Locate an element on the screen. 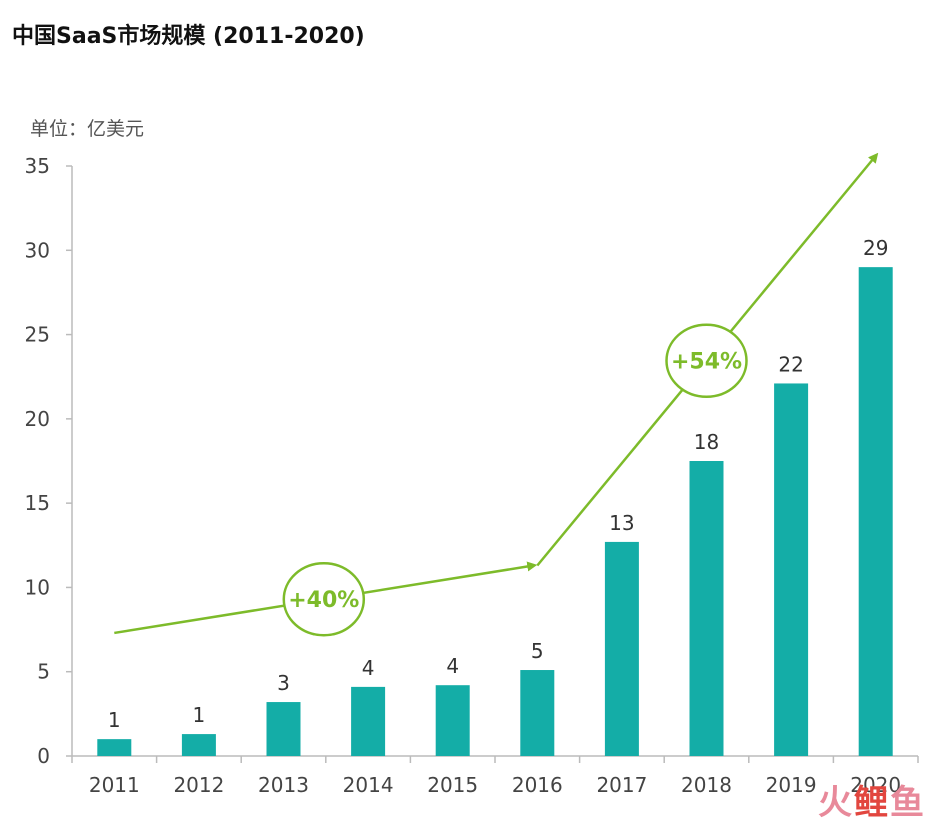 This screenshot has height=830, width=944. x-tick-label-2014: 2014 is located at coordinates (368, 785).